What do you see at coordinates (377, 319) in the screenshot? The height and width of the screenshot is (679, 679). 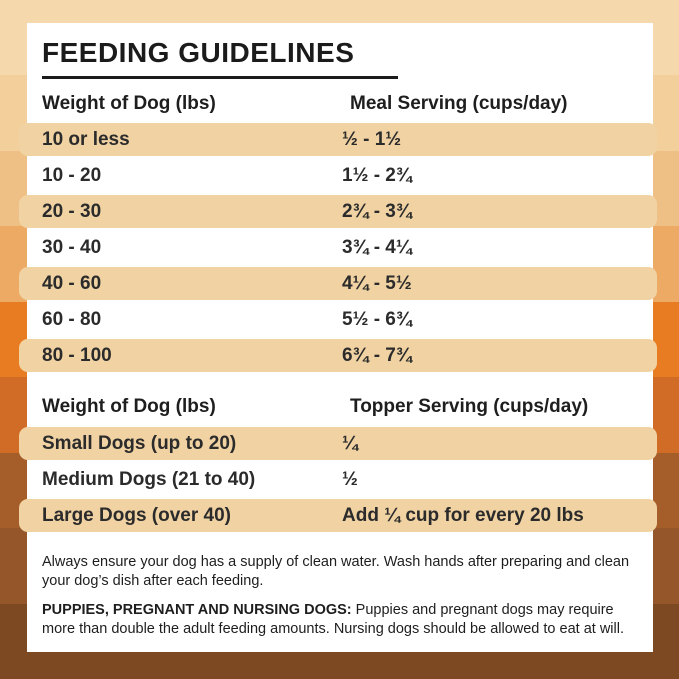 I see `serving-cell: 5½ - 6¾` at bounding box center [377, 319].